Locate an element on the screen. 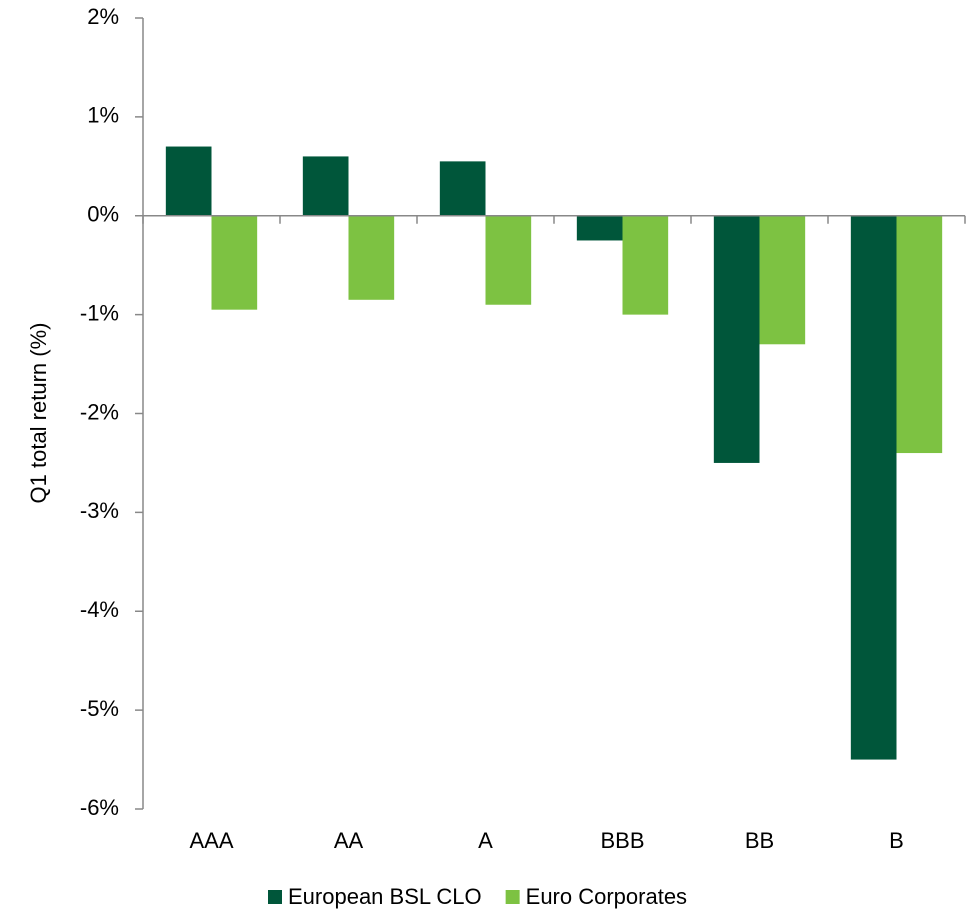  y-tick-label: 0% is located at coordinates (103, 214).